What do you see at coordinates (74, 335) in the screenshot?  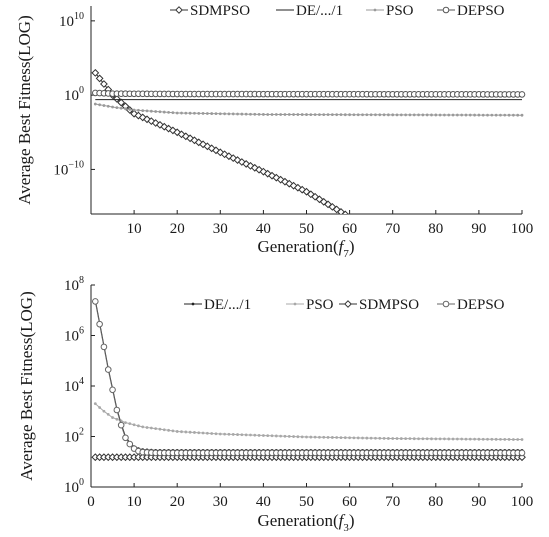 I see `y-tick-label: 10⁶` at bounding box center [74, 335].